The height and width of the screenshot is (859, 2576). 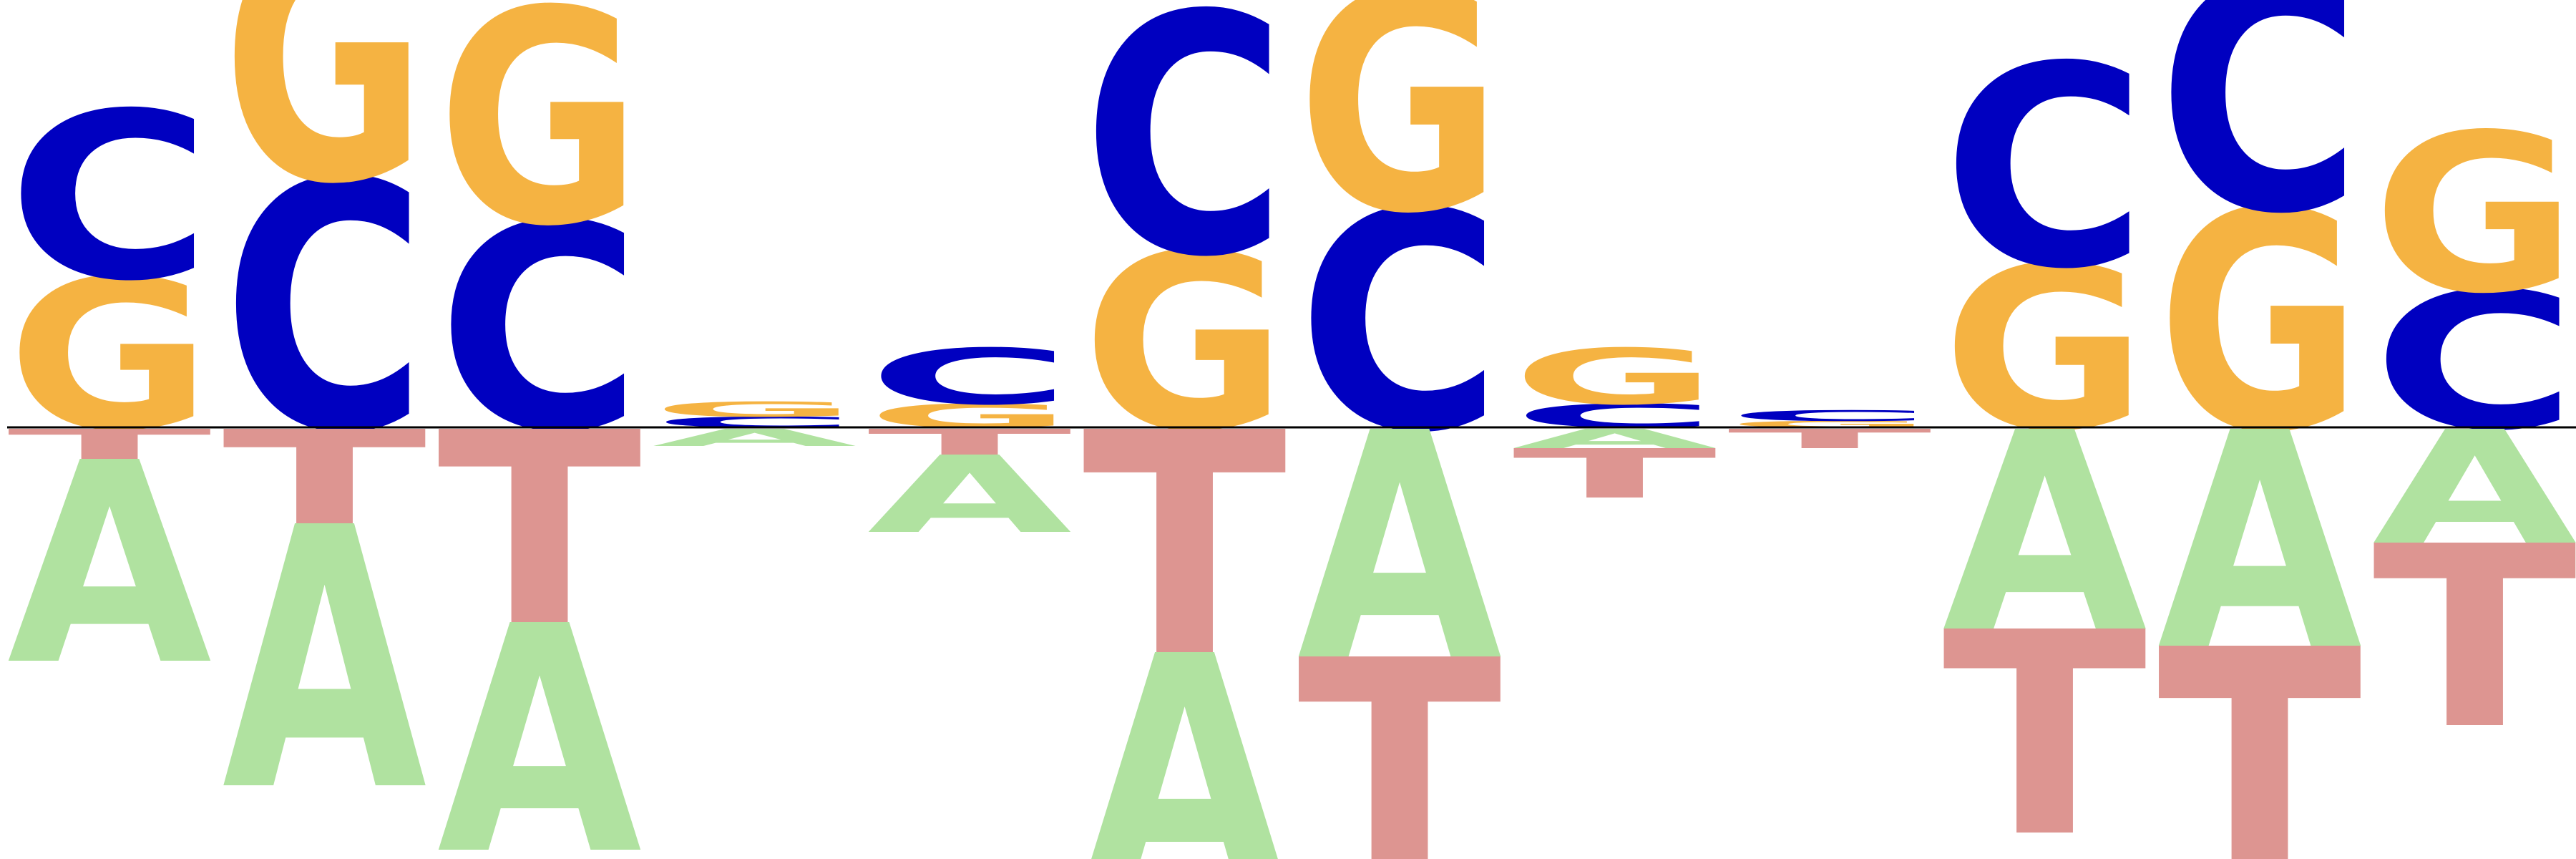 What do you see at coordinates (326, 478) in the screenshot?
I see `letter-t-pos2-down: T` at bounding box center [326, 478].